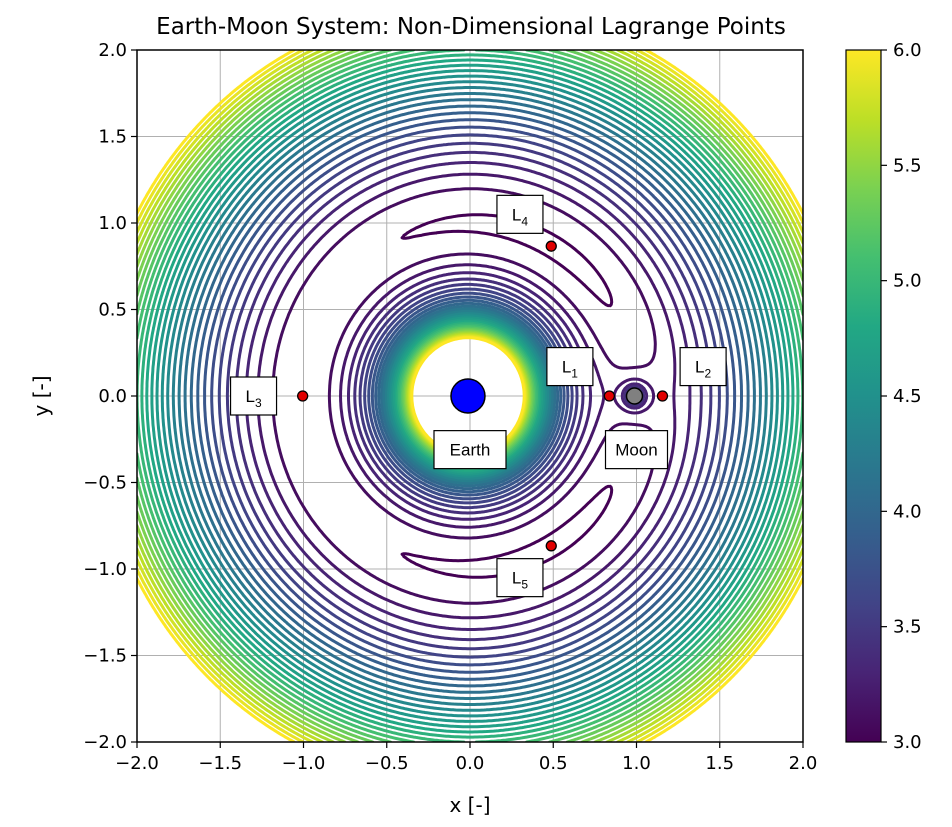 Image resolution: width=952 pixels, height=827 pixels. I want to click on colorbar-tick-label: 5.0, so click(907, 281).